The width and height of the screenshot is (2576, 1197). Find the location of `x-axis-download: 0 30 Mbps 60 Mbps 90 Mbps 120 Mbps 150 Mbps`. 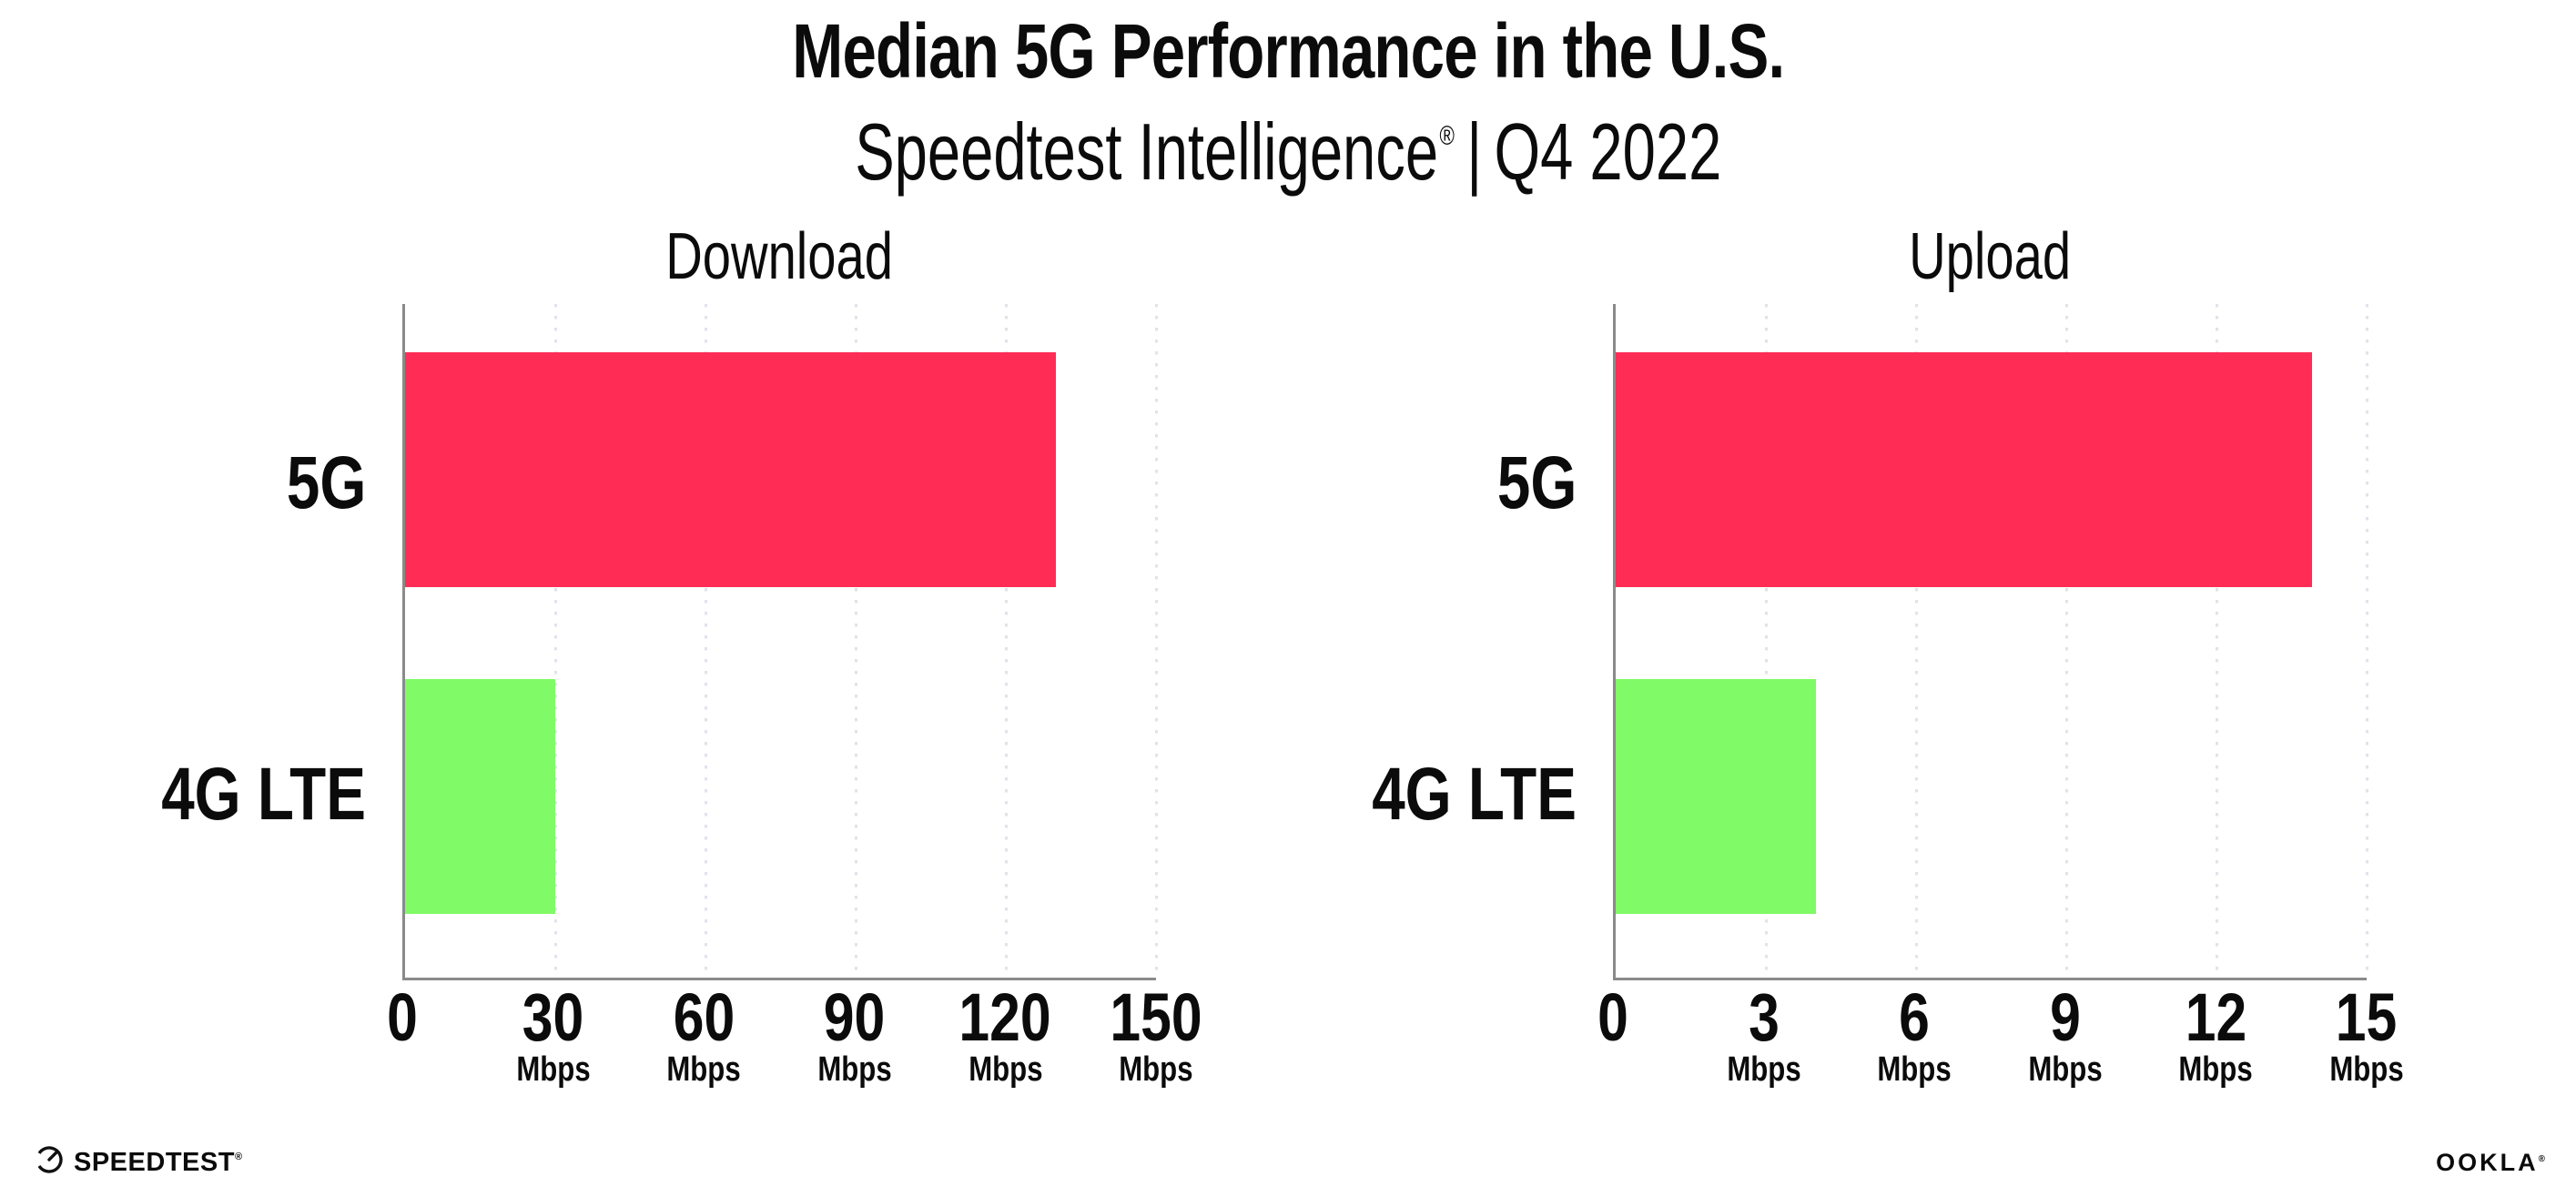

x-axis-download: 0 30 Mbps 60 Mbps 90 Mbps 120 Mbps 150 Mbps is located at coordinates (794, 1038).